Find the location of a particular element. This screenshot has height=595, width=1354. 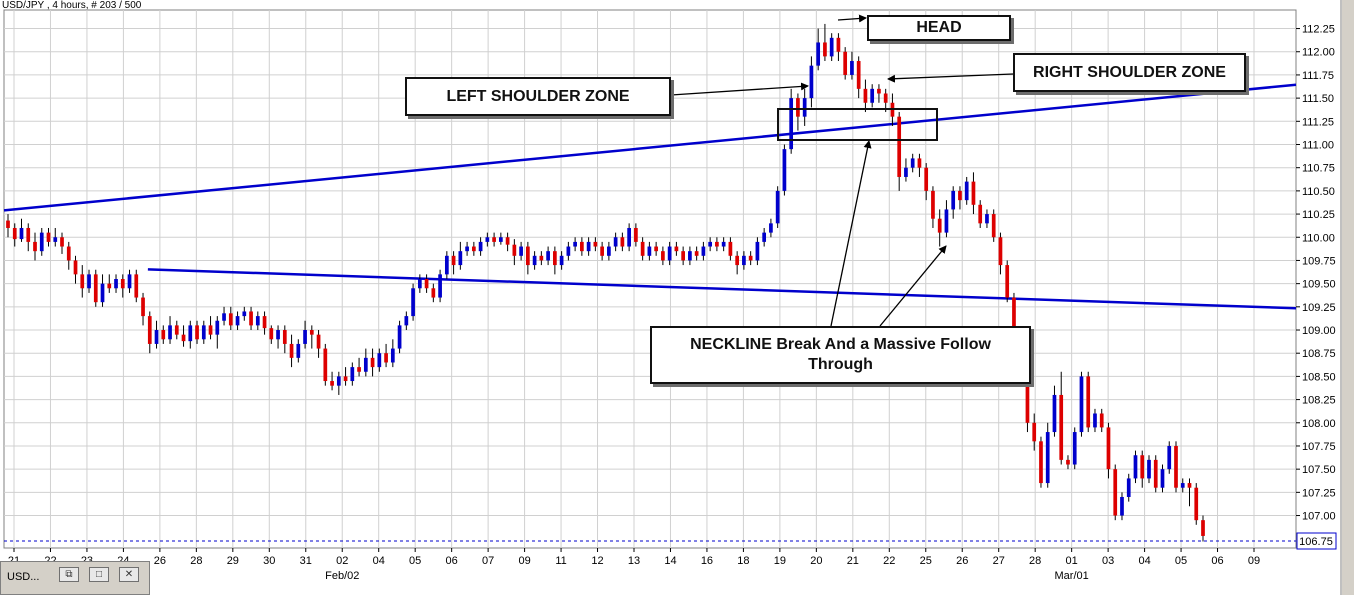

left-shoulder-arrow is located at coordinates (739, 89).